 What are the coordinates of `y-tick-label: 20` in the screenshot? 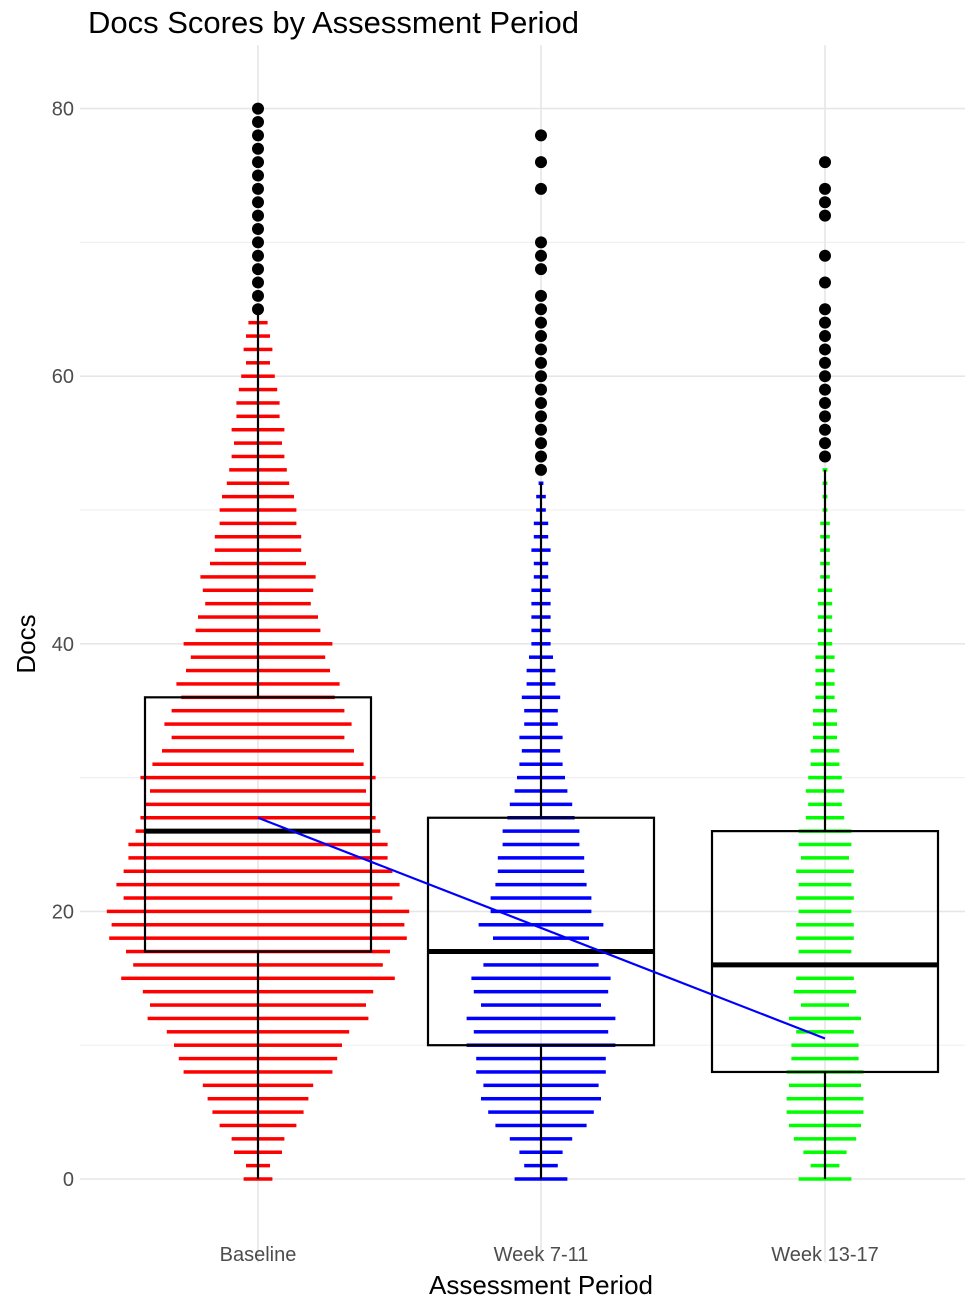 It's located at (63, 912).